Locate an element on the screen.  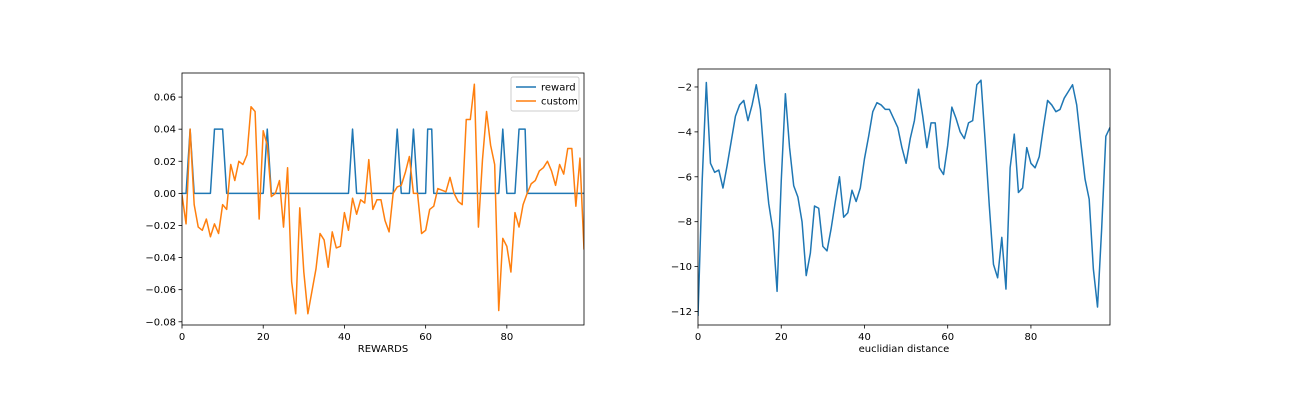
rewards-plot-x-ticks: 0 20 40 60 80 is located at coordinates (346, 334).